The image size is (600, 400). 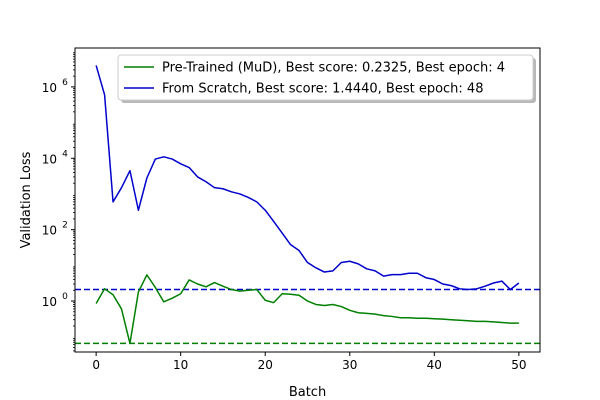 What do you see at coordinates (180, 365) in the screenshot?
I see `x-tick-label: 10` at bounding box center [180, 365].